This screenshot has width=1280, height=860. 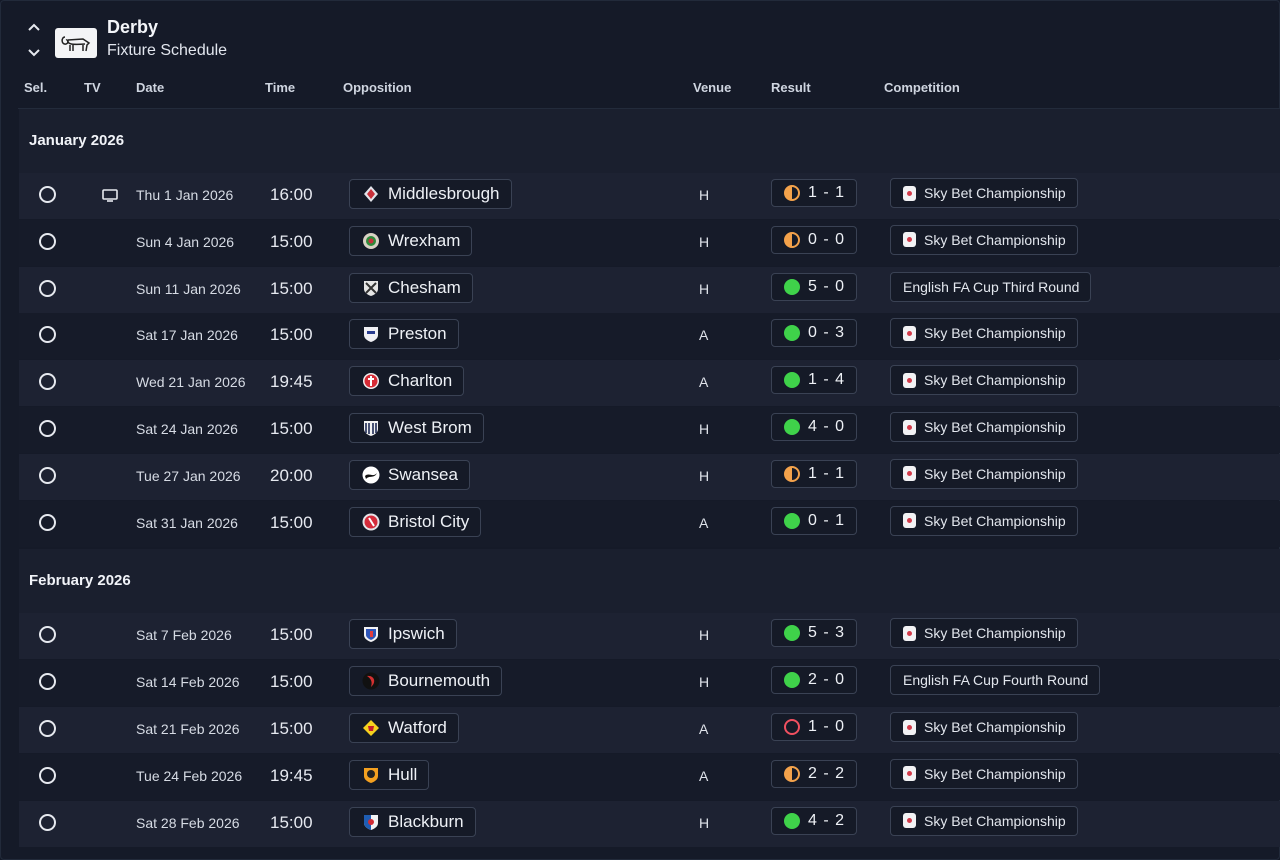 I want to click on opposition-button: Preston, so click(x=404, y=334).